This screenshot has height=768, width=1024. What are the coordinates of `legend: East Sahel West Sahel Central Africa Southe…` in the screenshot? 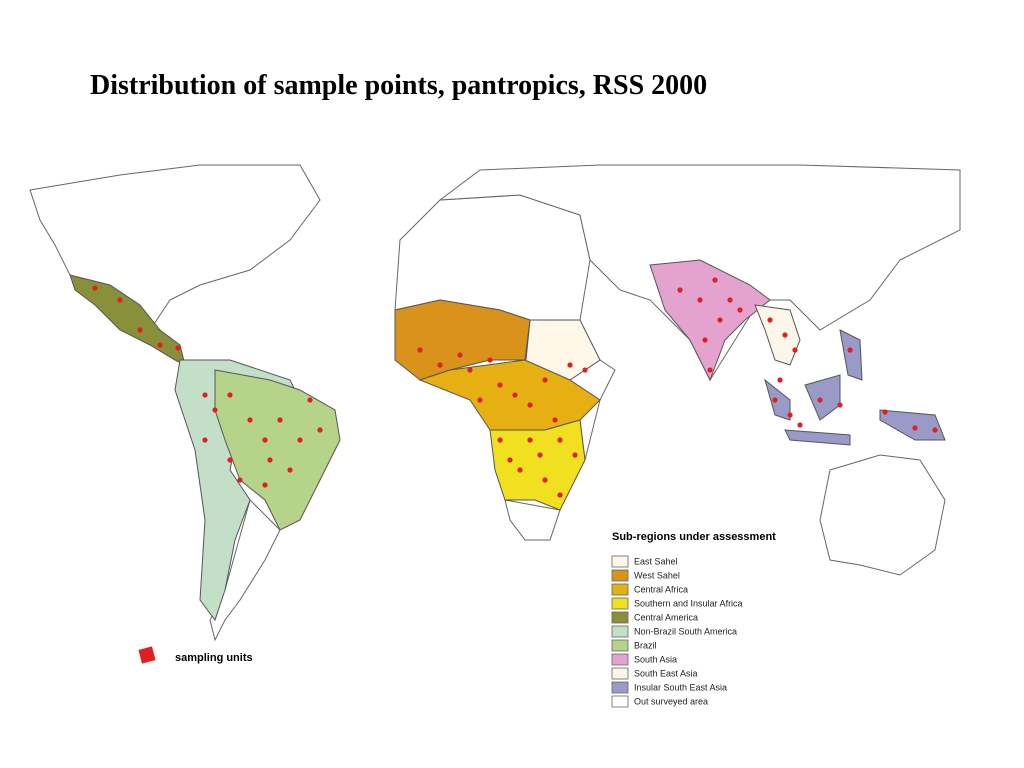 It's located at (677, 631).